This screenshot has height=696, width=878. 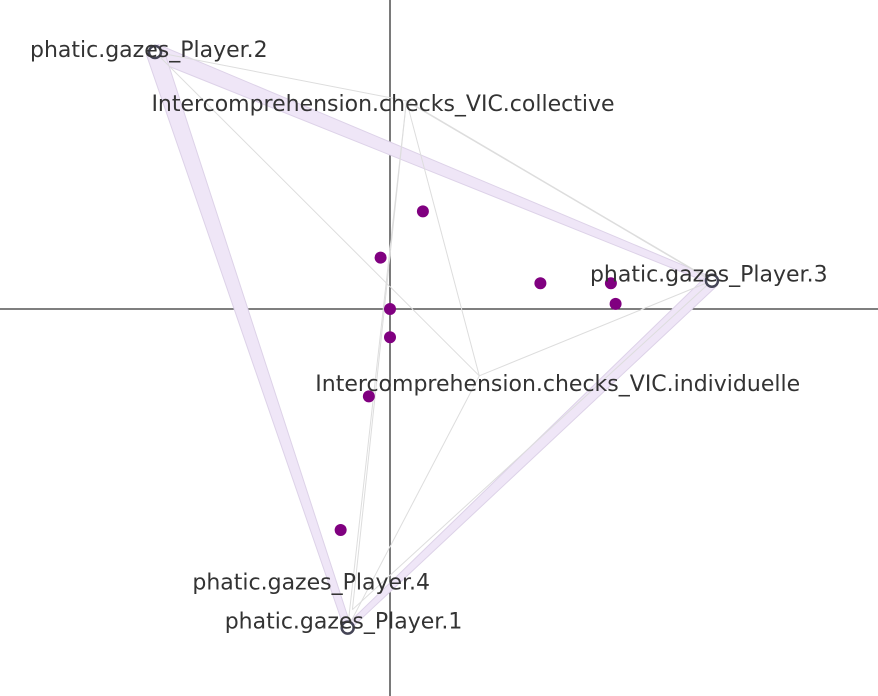 I want to click on node-label-vc: Intercomprehension.checks_VIC.collective, so click(x=382, y=104).